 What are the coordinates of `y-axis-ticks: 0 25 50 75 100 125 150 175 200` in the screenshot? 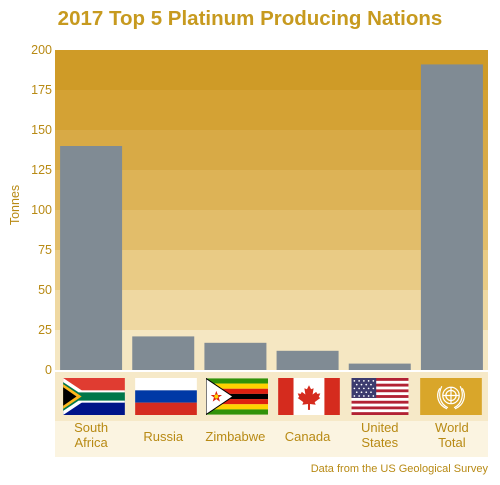 It's located at (41, 210).